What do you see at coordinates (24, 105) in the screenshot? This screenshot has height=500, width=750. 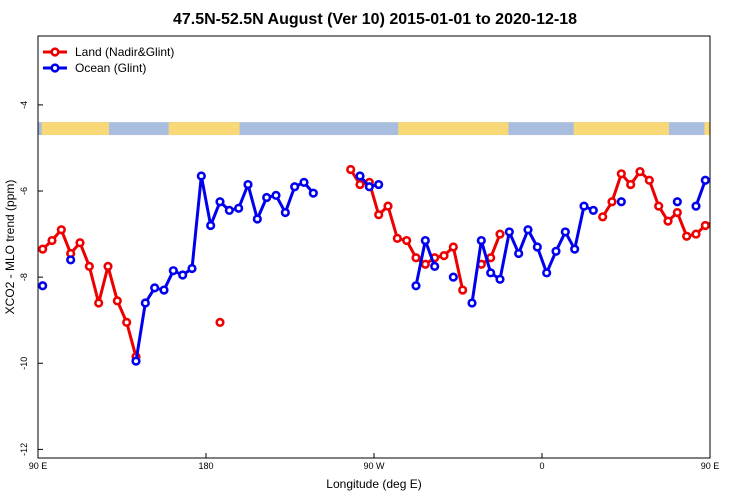 I see `y-tick-label: -4` at bounding box center [24, 105].